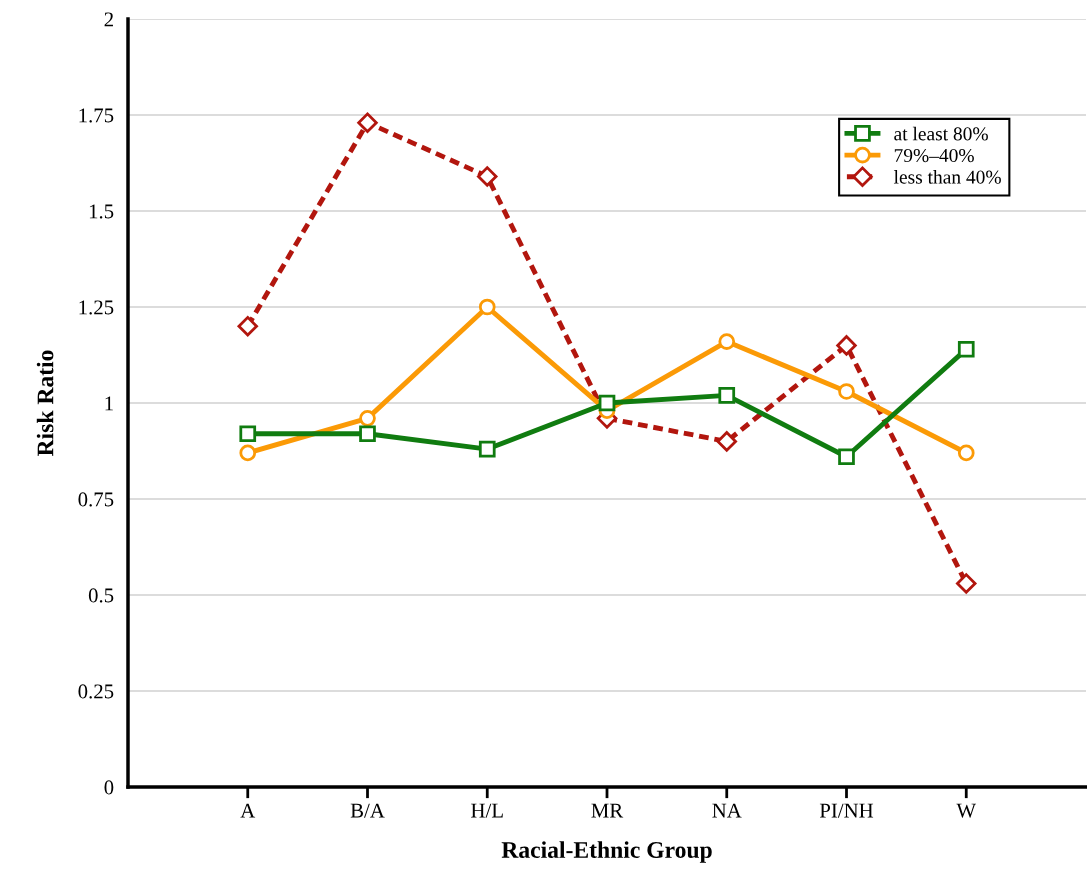 This screenshot has width=1087, height=877. I want to click on legend-label: at least 80%, so click(941, 133).